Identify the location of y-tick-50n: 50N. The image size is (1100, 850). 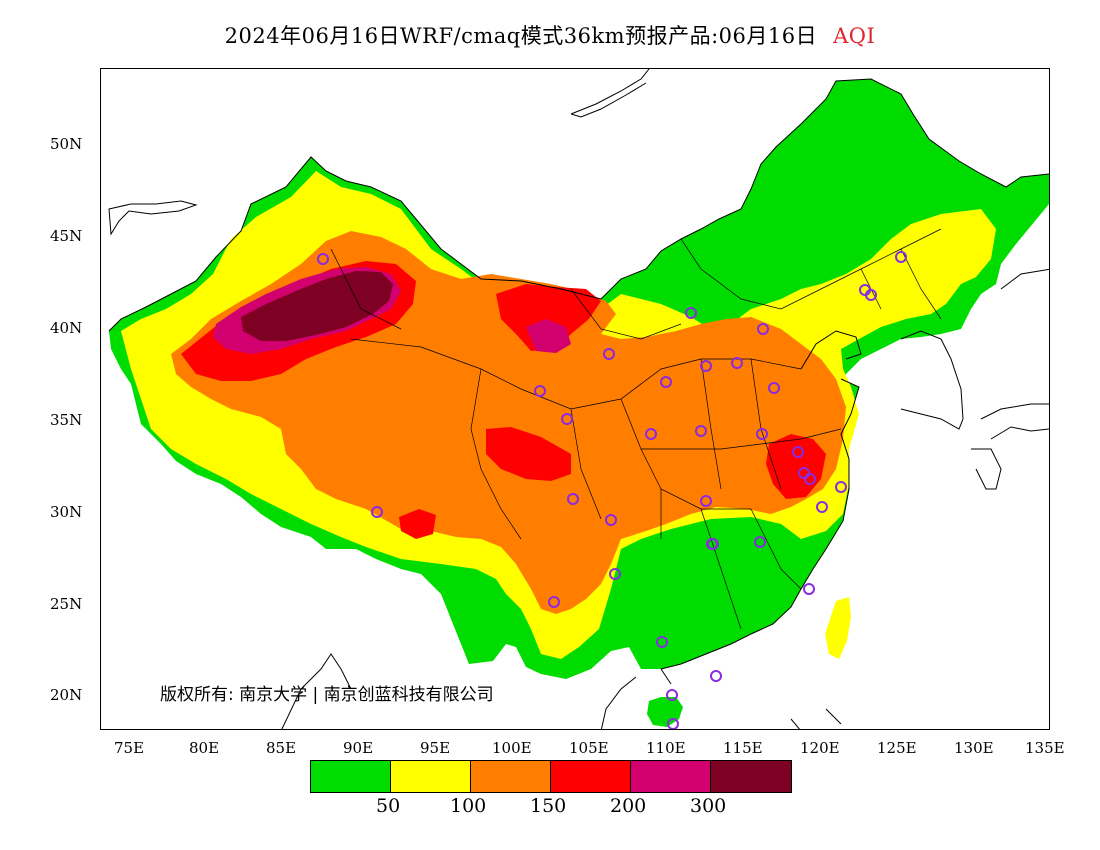
(66, 144).